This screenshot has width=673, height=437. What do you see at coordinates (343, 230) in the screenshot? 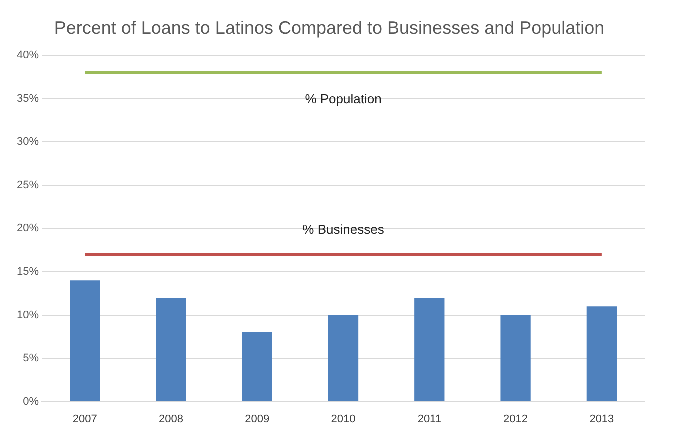
I see `series-label: % Businesses` at bounding box center [343, 230].